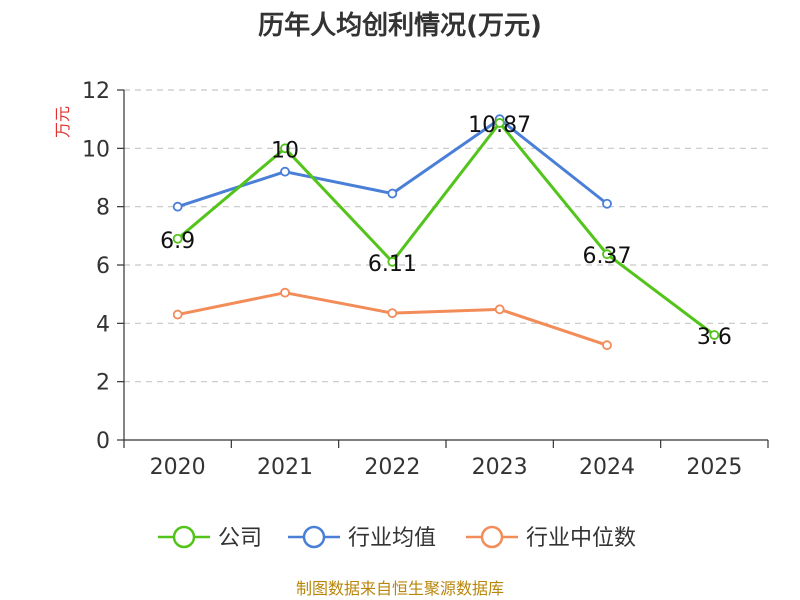 This screenshot has height=600, width=800. Describe the element at coordinates (581, 538) in the screenshot. I see `legend-label: 行业中位数` at that location.